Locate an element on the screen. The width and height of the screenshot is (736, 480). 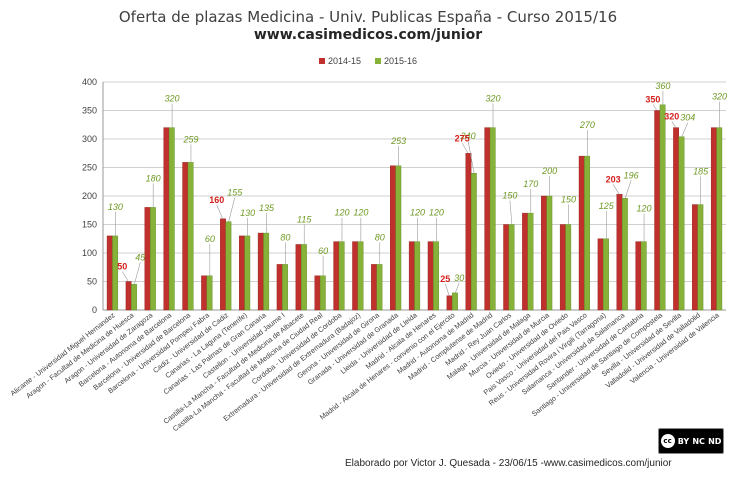
data-label-2015-16: 155 is located at coordinates (235, 193).